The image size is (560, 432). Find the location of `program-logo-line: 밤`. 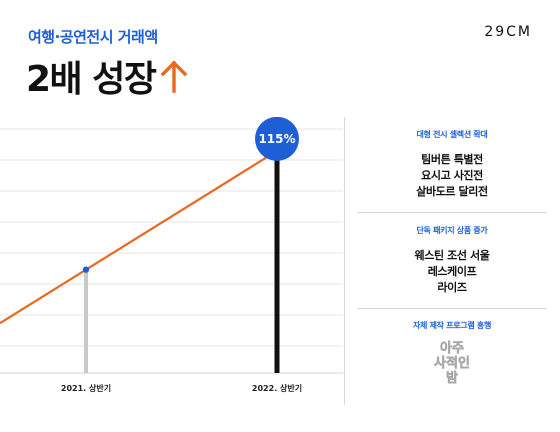

program-logo-line: 밤 is located at coordinates (452, 379).